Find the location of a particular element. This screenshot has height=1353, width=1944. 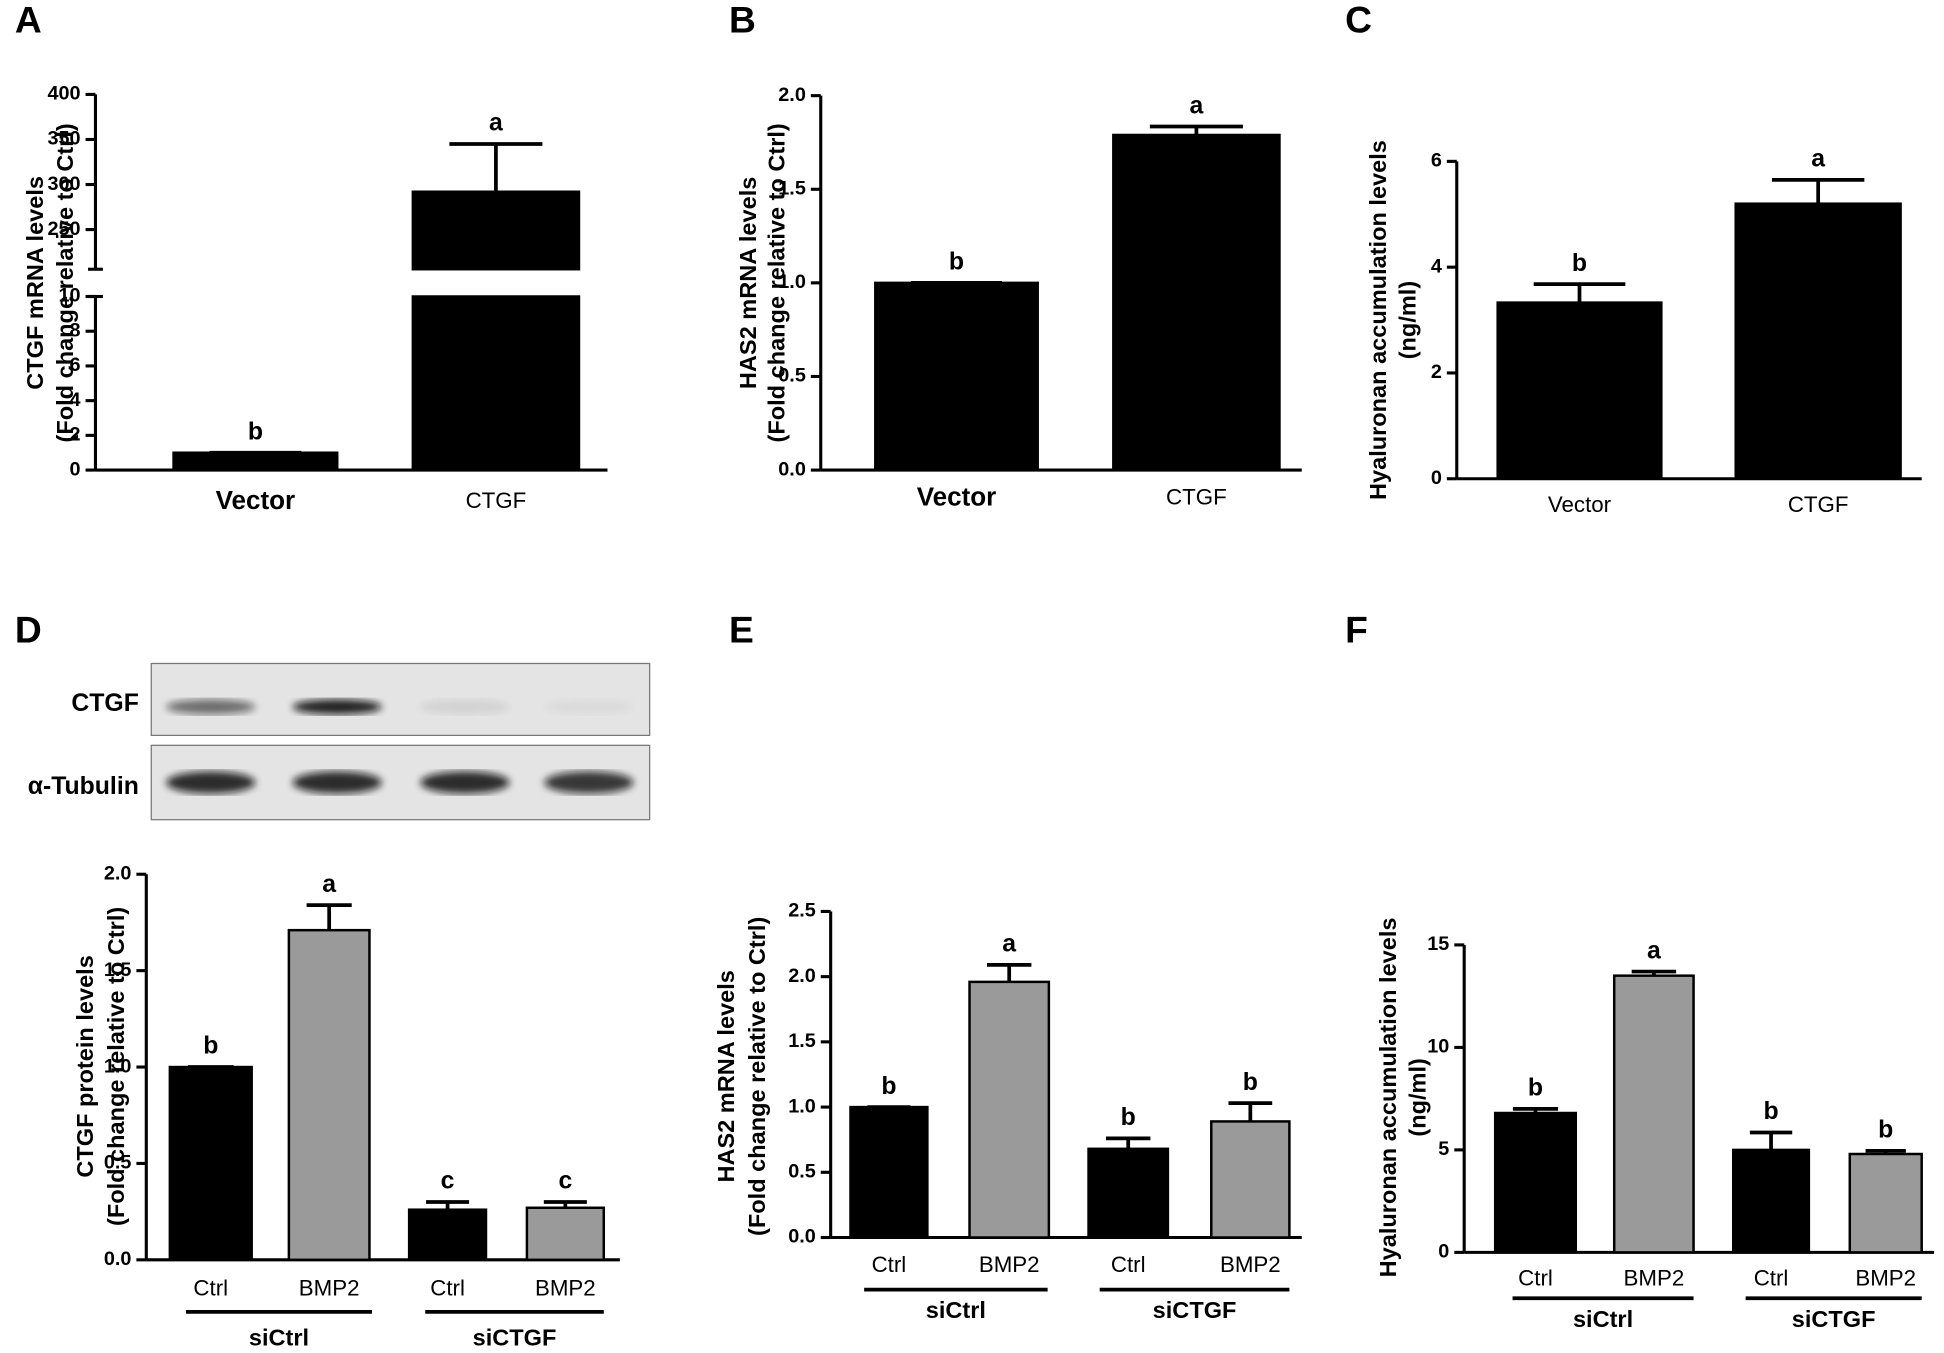

significance-letter: c is located at coordinates (448, 1181).